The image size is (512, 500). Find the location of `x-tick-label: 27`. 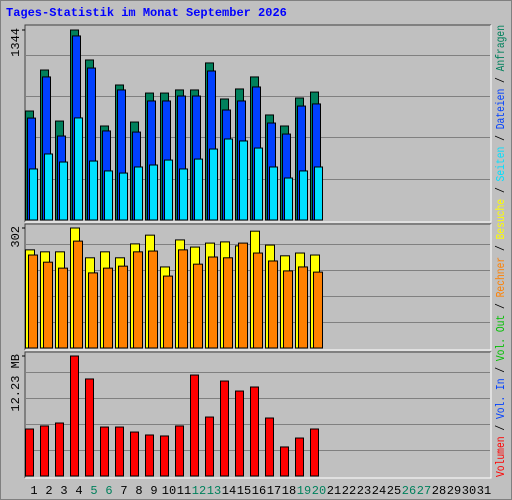

x-tick-label: 27 is located at coordinates (424, 491).